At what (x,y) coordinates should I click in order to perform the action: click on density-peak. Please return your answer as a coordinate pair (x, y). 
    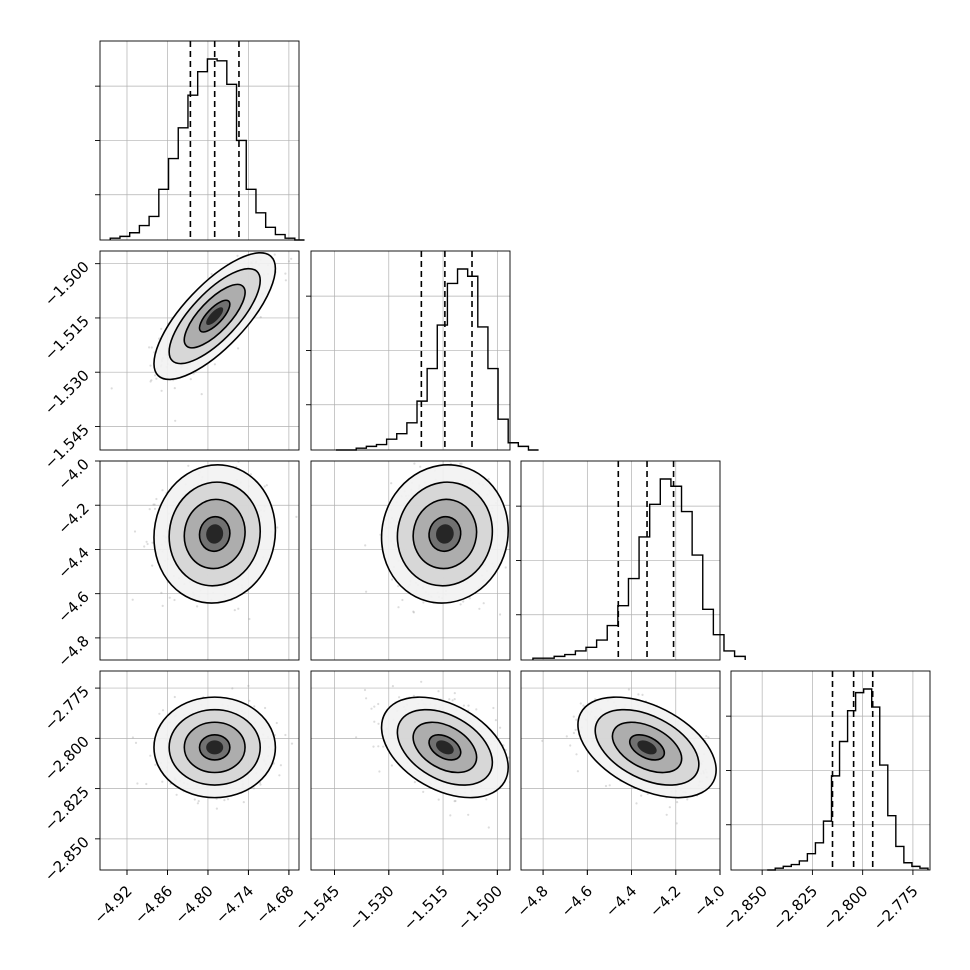
    Looking at the image, I should click on (215, 747).